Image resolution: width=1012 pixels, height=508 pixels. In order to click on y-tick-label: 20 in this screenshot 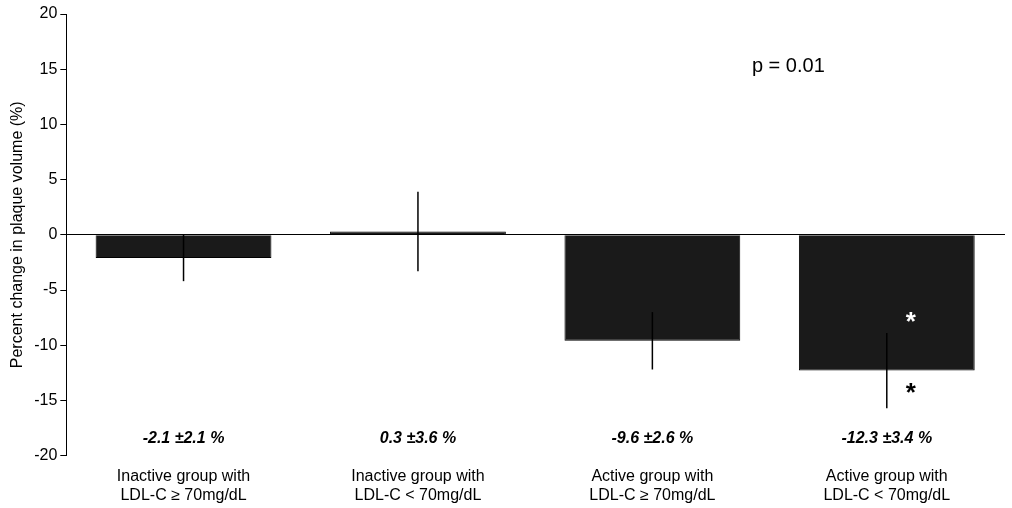, I will do `click(48, 13)`.